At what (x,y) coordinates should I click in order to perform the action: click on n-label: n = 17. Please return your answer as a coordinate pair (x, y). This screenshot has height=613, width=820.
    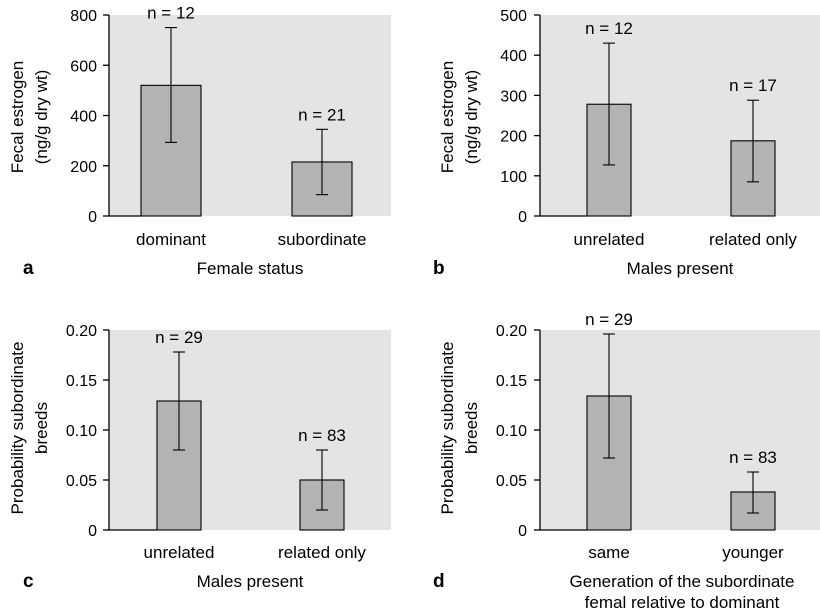
    Looking at the image, I should click on (753, 85).